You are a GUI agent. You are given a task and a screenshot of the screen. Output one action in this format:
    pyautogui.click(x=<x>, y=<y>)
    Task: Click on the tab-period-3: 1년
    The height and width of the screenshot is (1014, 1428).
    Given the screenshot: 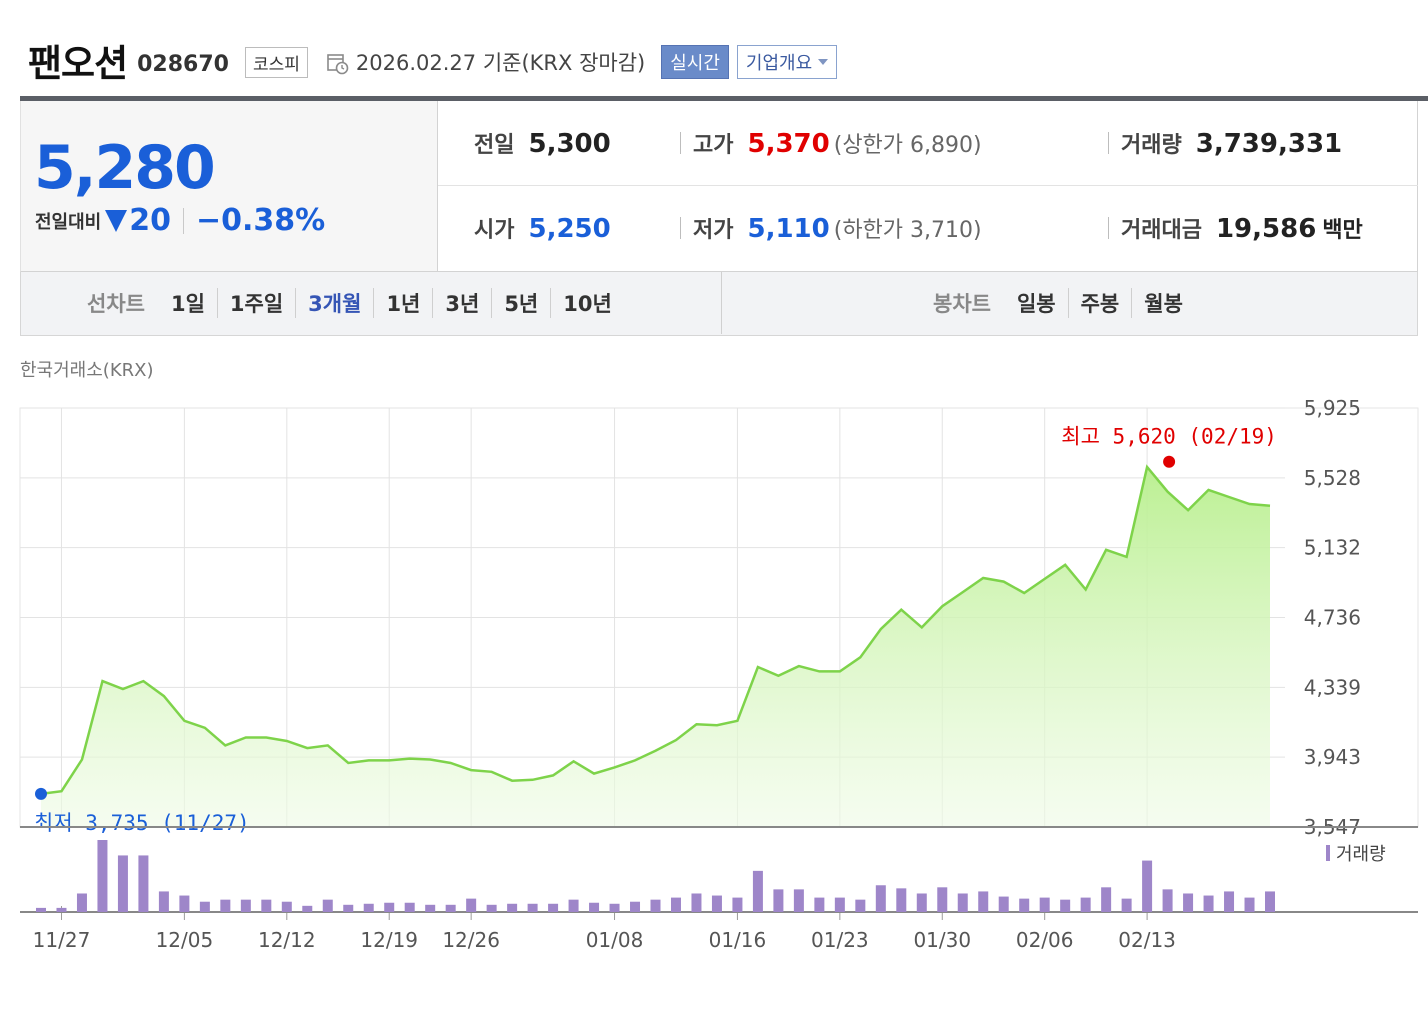 What is the action you would take?
    pyautogui.click(x=402, y=303)
    